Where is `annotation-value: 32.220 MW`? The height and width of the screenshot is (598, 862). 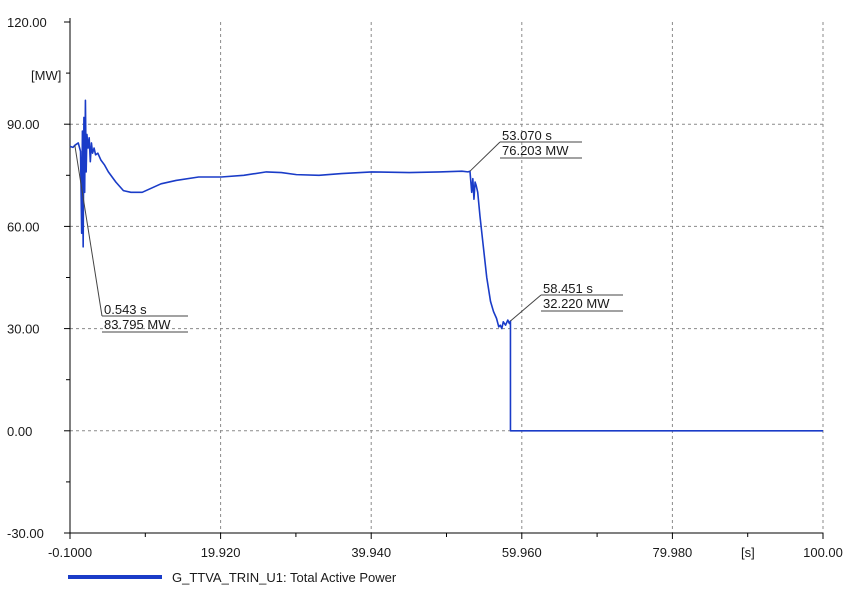
annotation-value: 32.220 MW is located at coordinates (576, 303).